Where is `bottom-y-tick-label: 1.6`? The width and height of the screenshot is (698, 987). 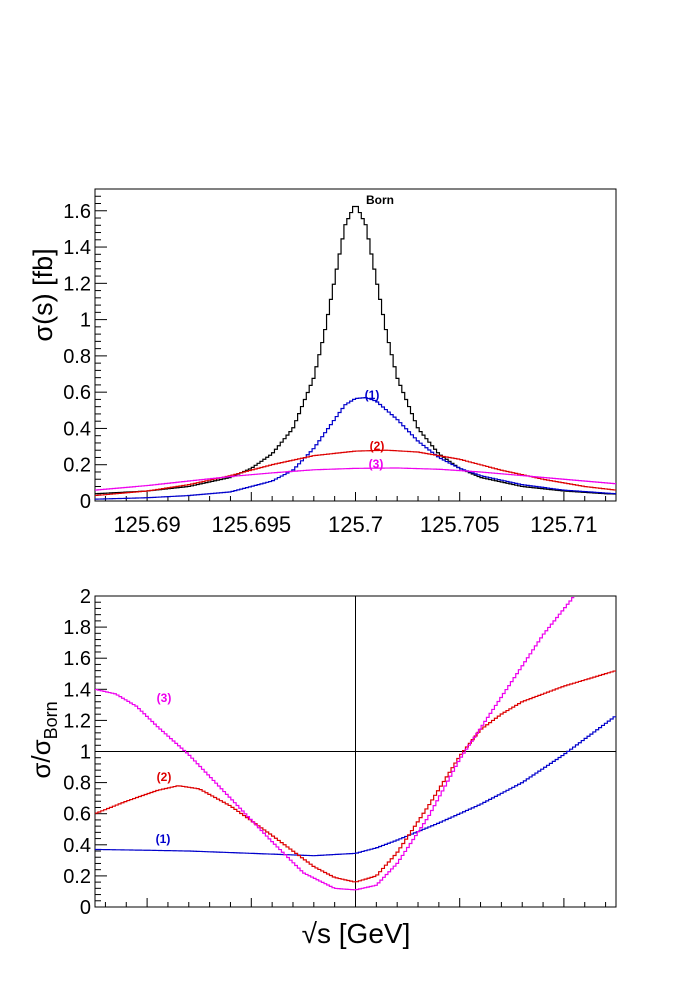
bottom-y-tick-label: 1.6 is located at coordinates (77, 659).